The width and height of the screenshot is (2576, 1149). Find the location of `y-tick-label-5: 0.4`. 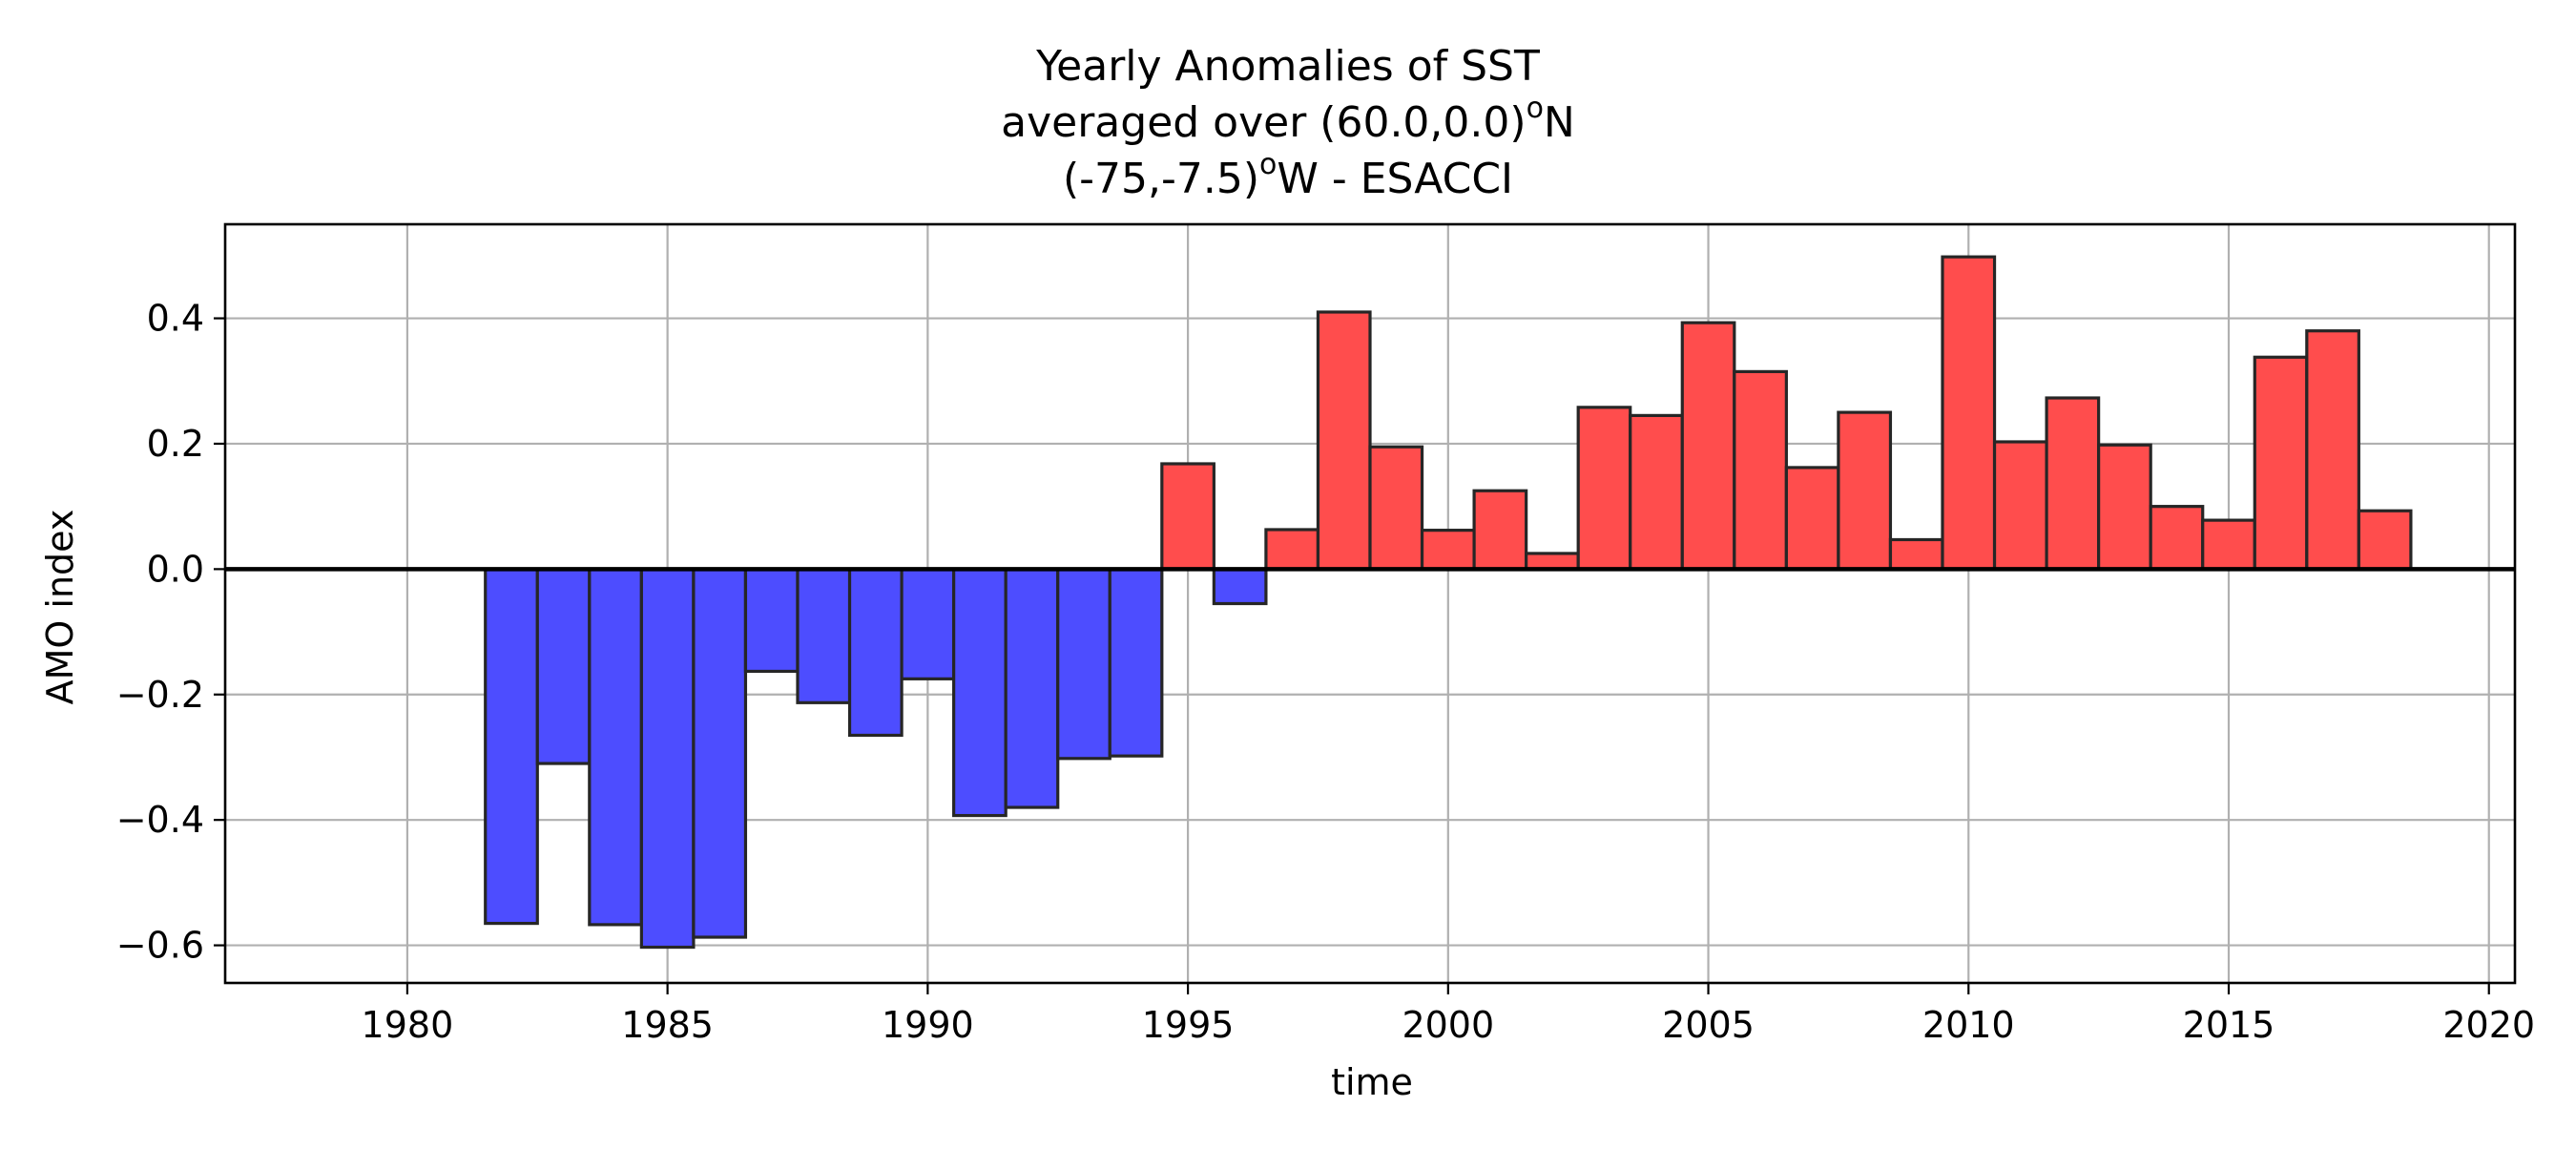

y-tick-label-5: 0.4 is located at coordinates (175, 319).